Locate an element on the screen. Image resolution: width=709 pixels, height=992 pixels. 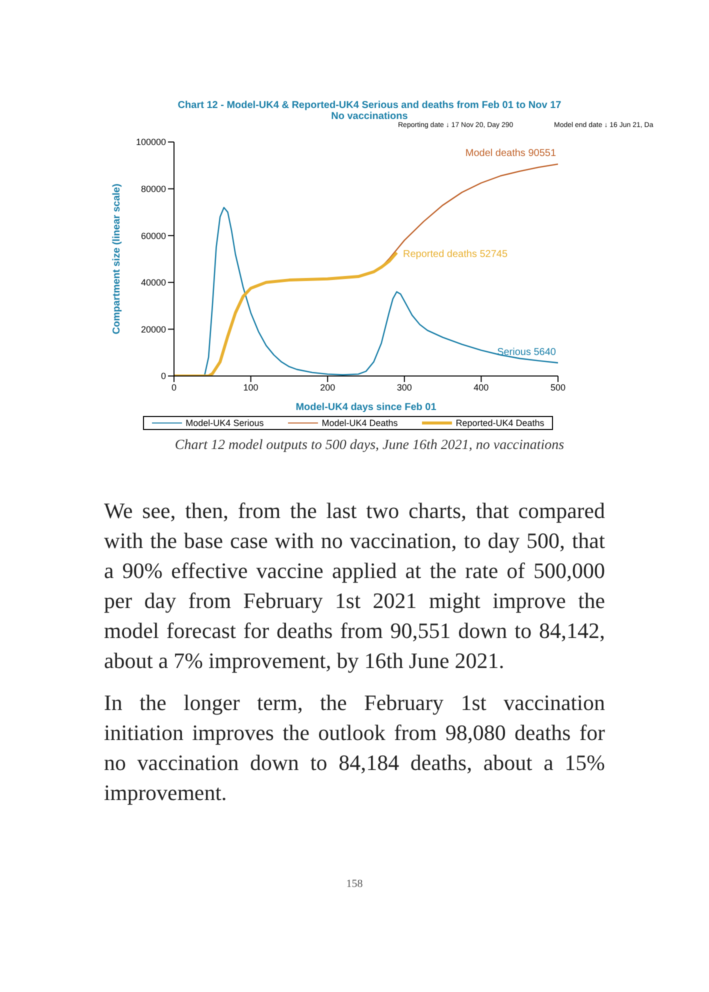
caption: Chart 12 model outputs to 500 days, June 16th 2021, no vaccinations is located at coordinates (370, 446).